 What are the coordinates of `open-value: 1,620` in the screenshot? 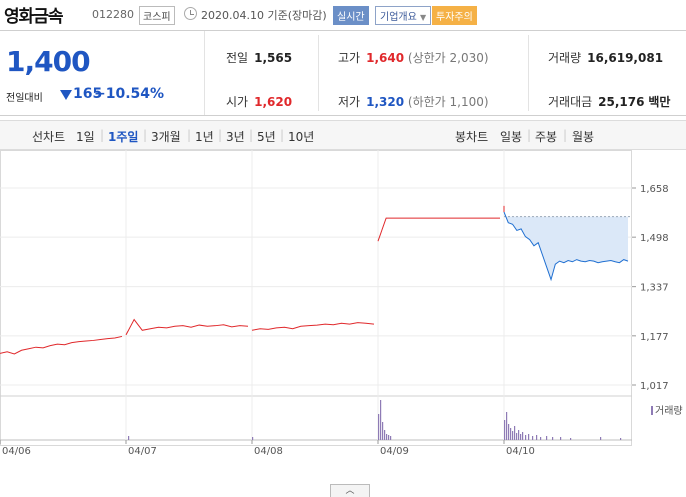 It's located at (273, 102).